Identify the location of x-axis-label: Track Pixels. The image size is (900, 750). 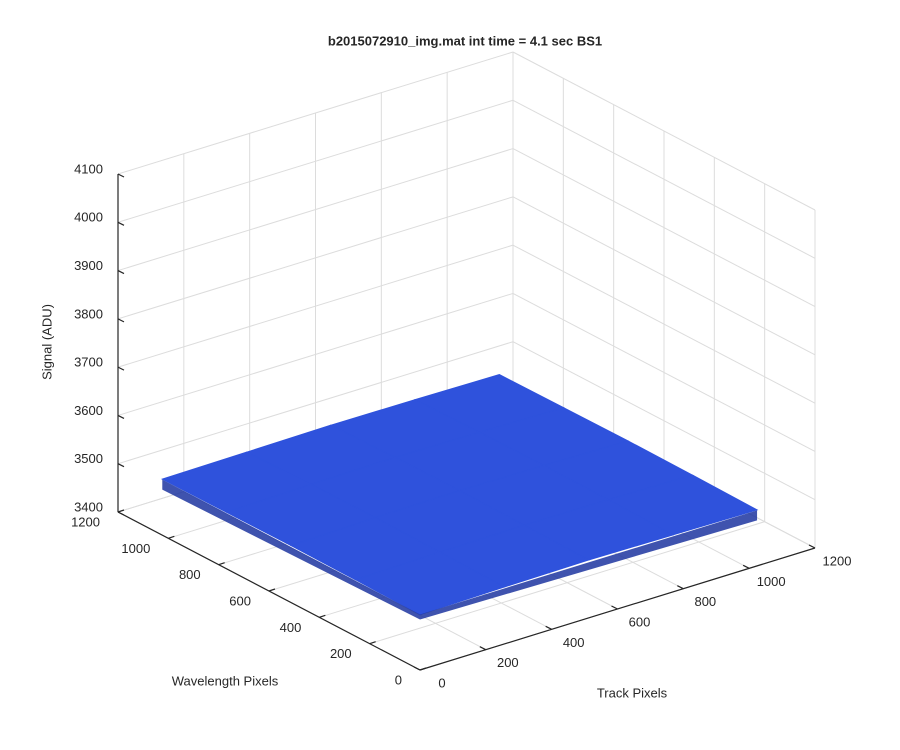
(632, 692).